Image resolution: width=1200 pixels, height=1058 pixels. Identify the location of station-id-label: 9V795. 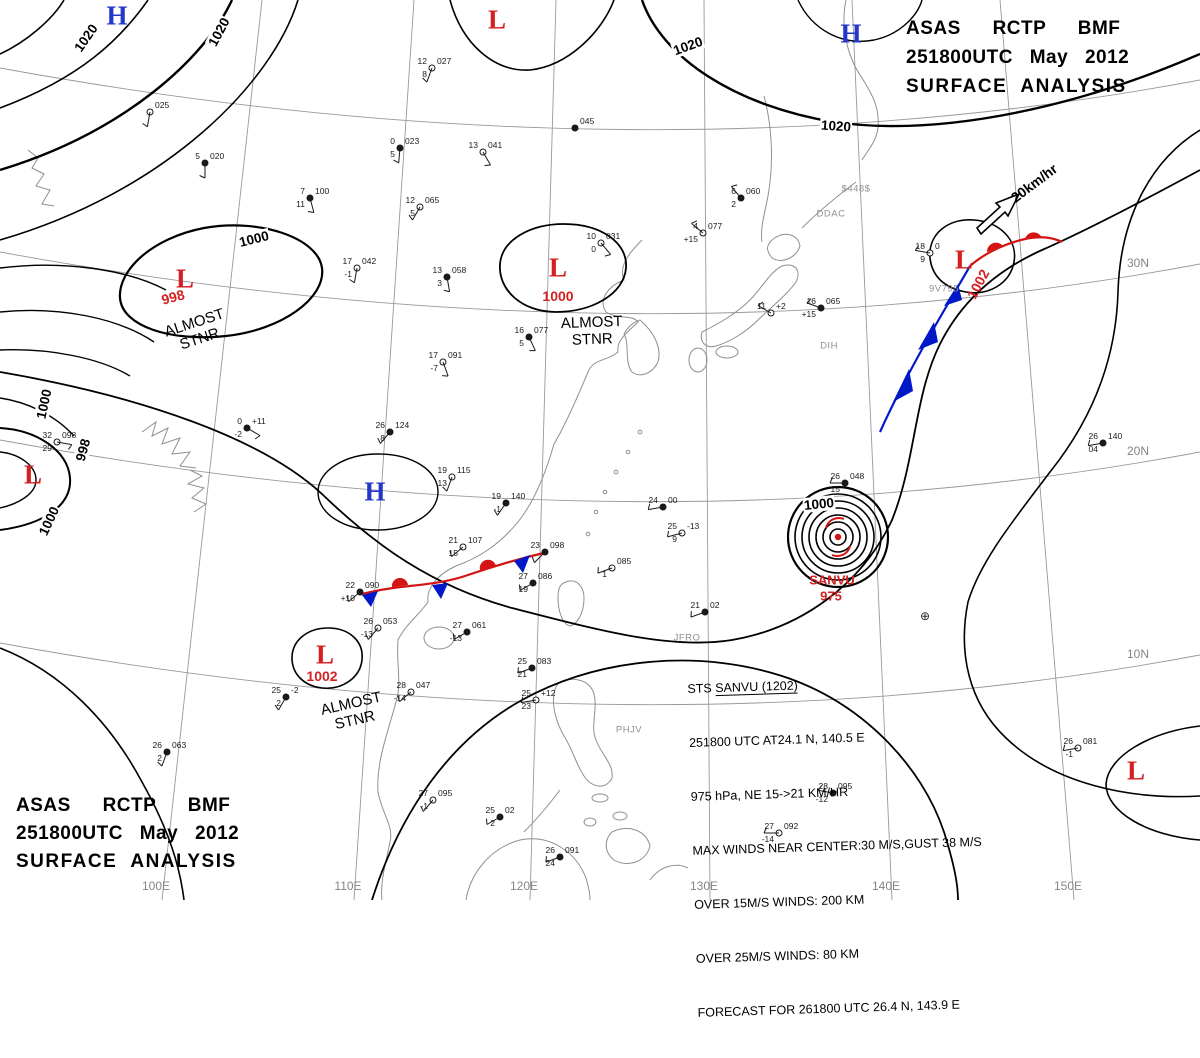
(944, 289).